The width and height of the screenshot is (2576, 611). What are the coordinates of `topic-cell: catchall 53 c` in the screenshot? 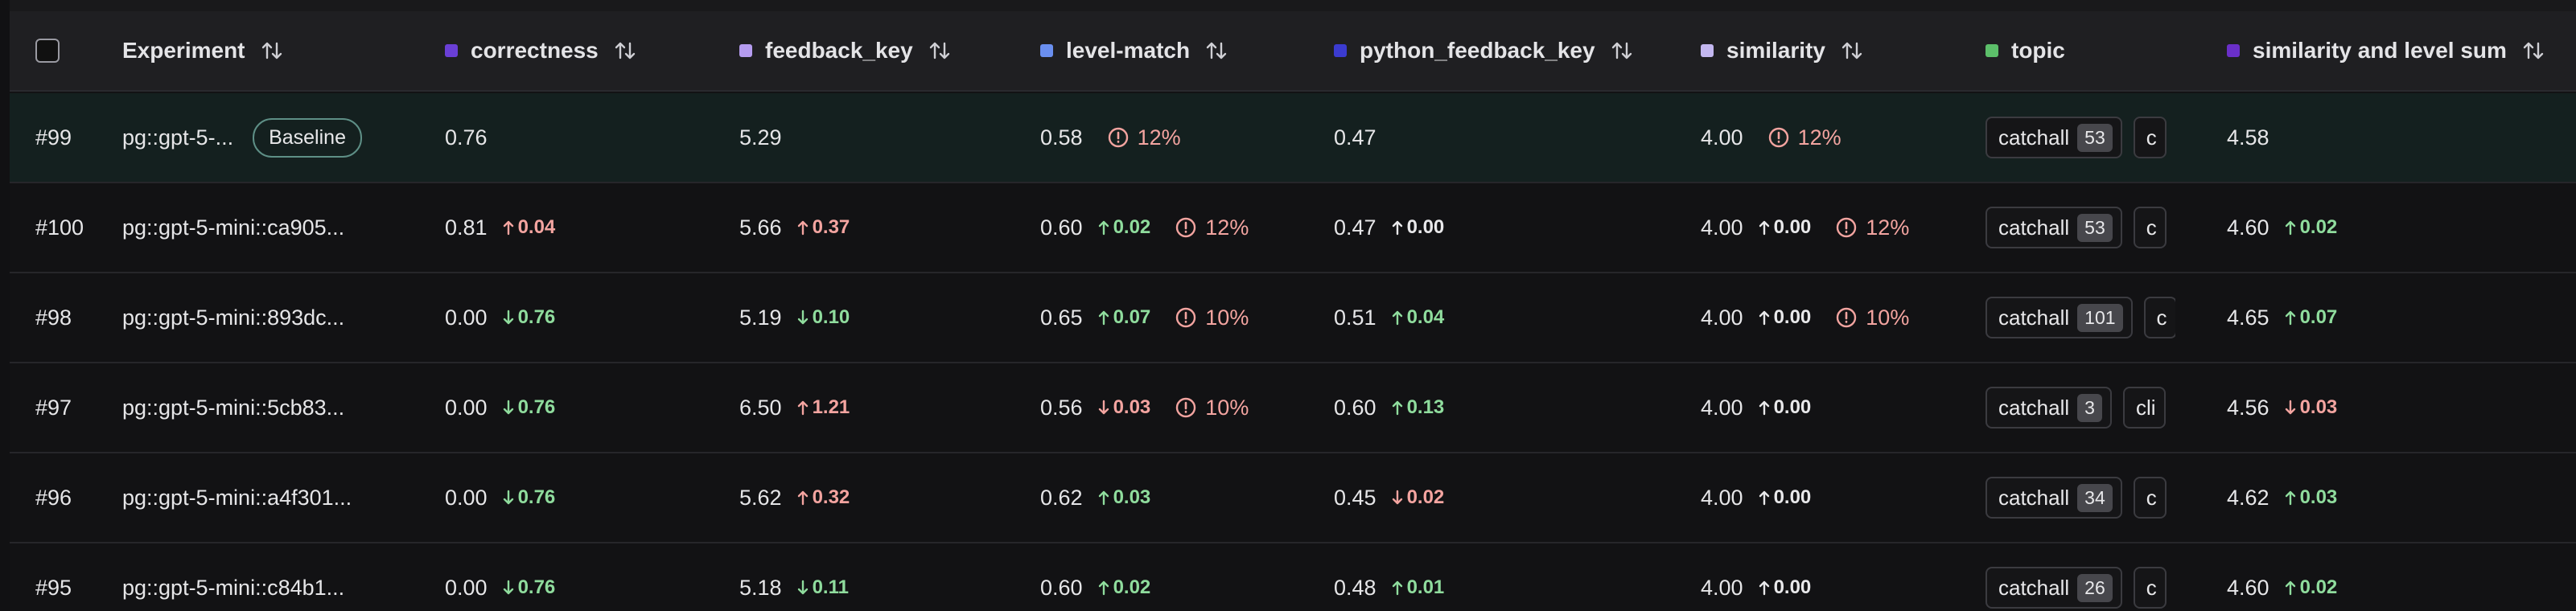 It's located at (2080, 137).